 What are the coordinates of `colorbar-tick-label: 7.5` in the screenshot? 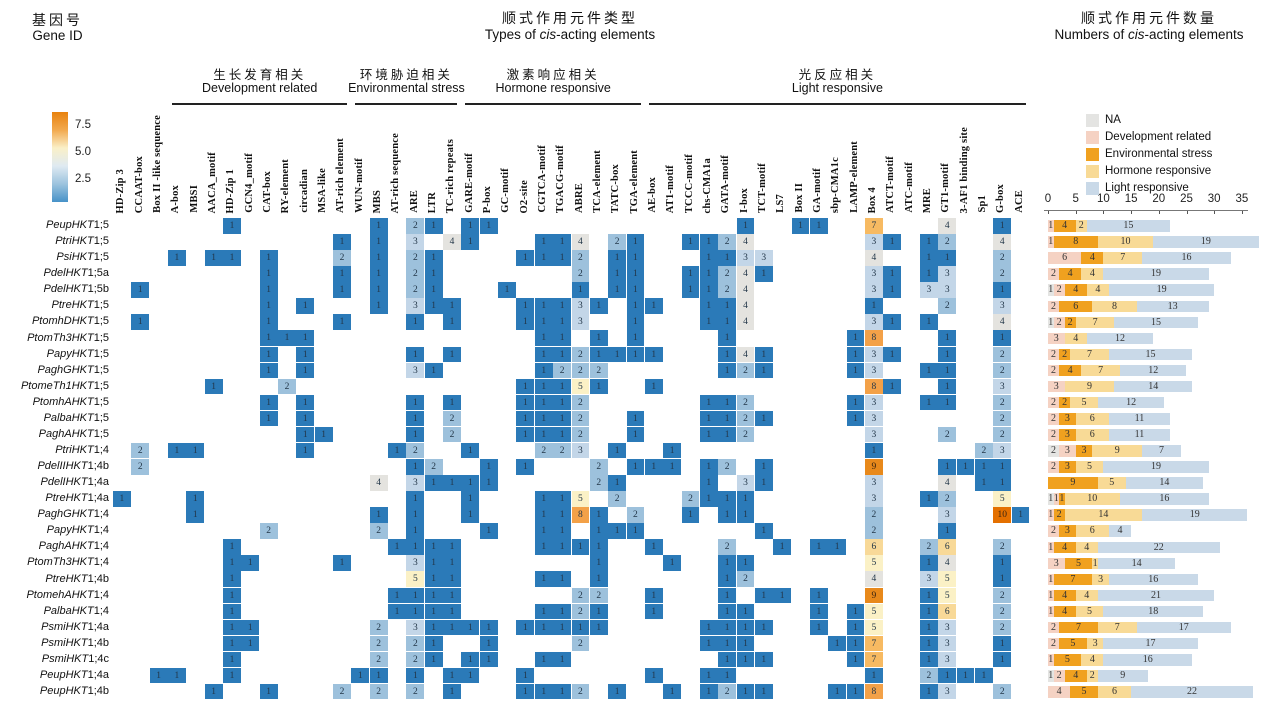 It's located at (83, 125).